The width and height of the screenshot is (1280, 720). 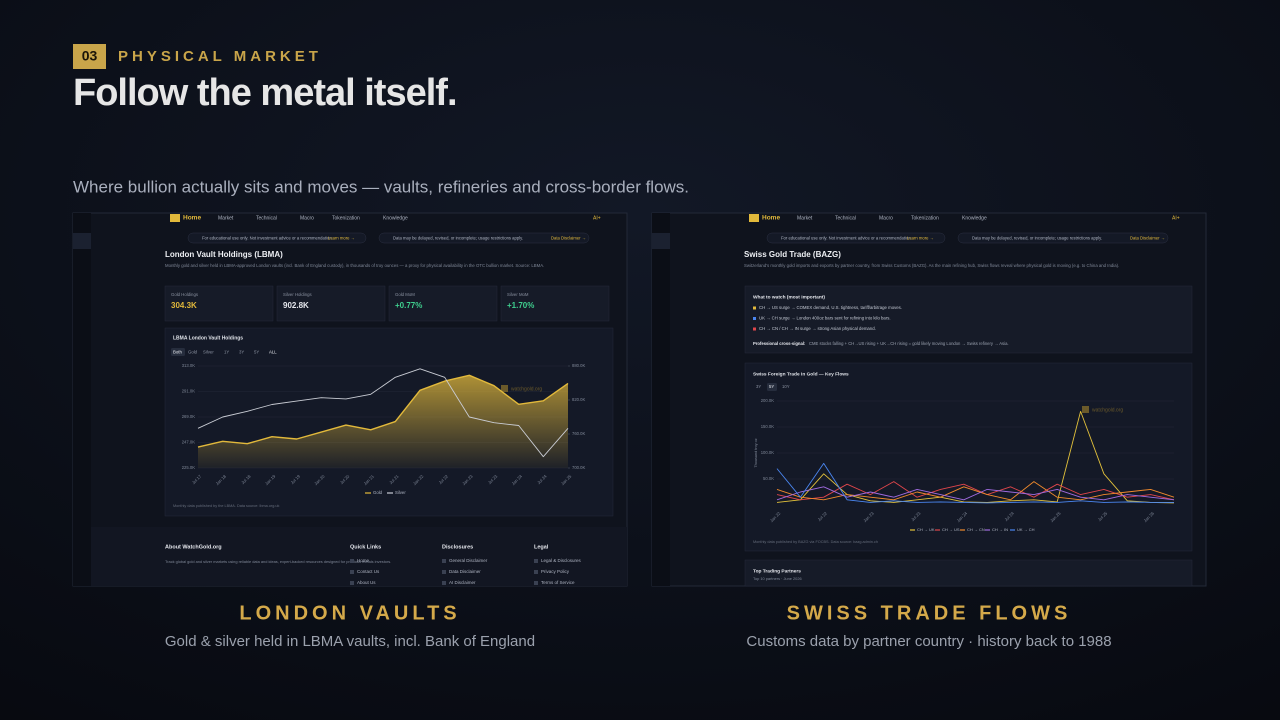 I want to click on legend-label: CH → IN, so click(x=1000, y=529).